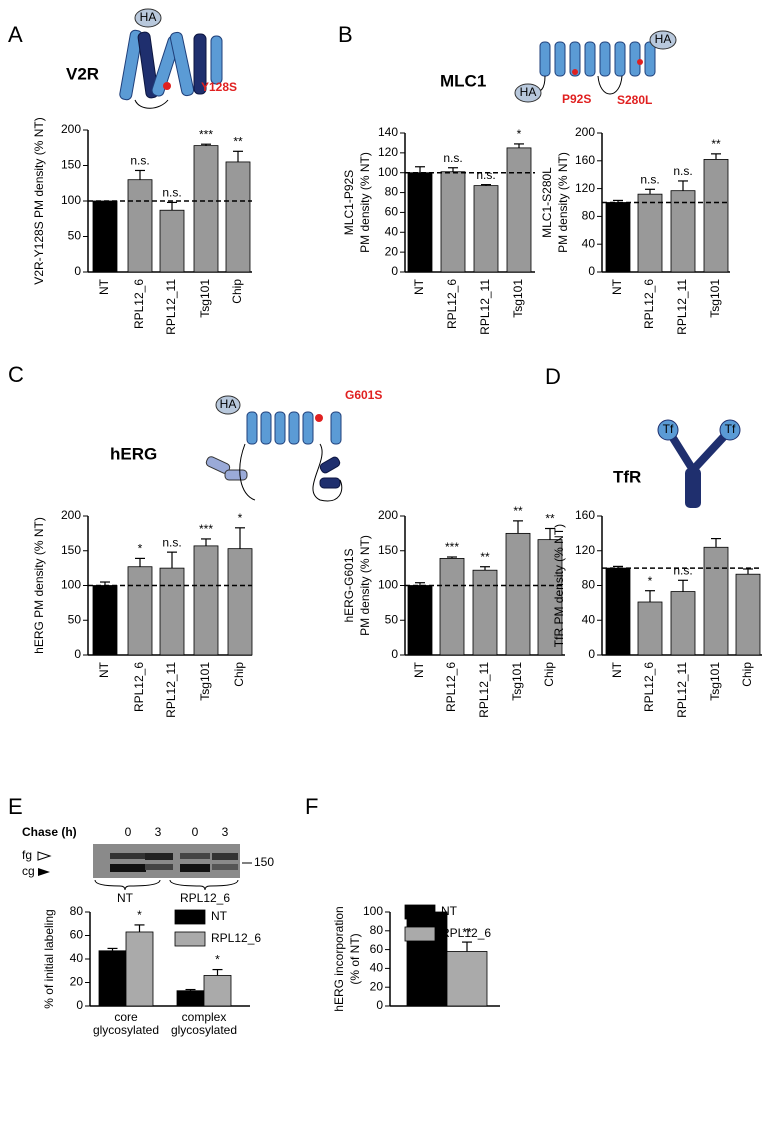  What do you see at coordinates (311, 806) in the screenshot?
I see `panel-letter: F` at bounding box center [311, 806].